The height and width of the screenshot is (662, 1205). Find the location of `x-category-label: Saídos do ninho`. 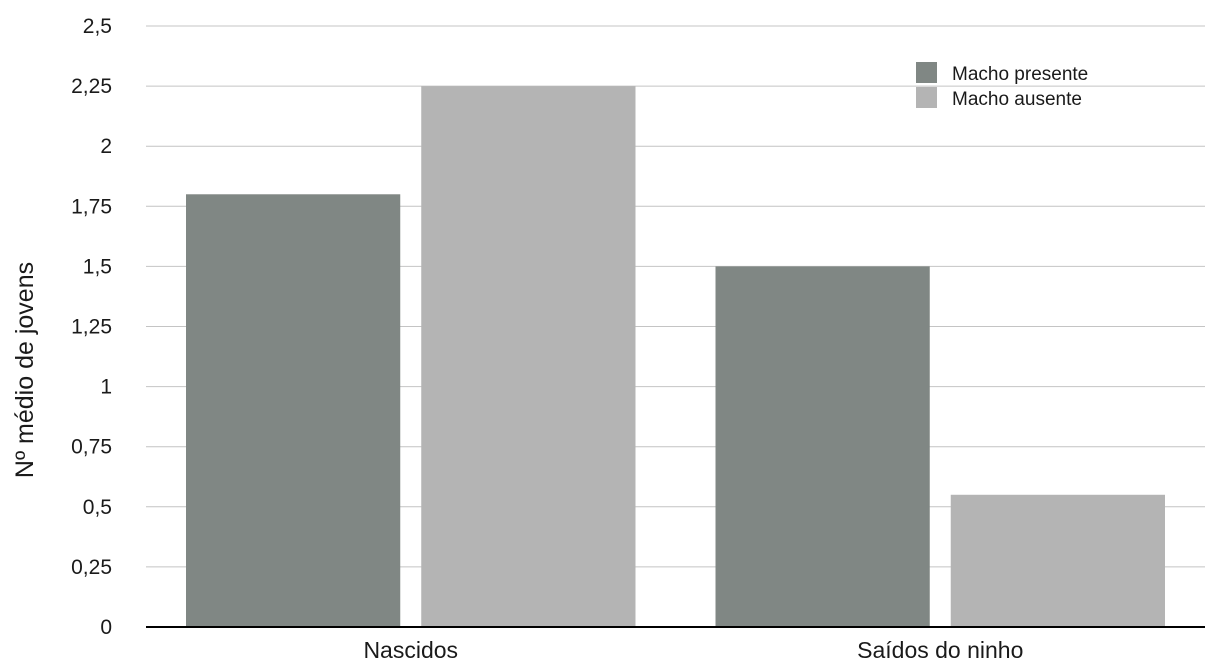

x-category-label: Saídos do ninho is located at coordinates (940, 649).